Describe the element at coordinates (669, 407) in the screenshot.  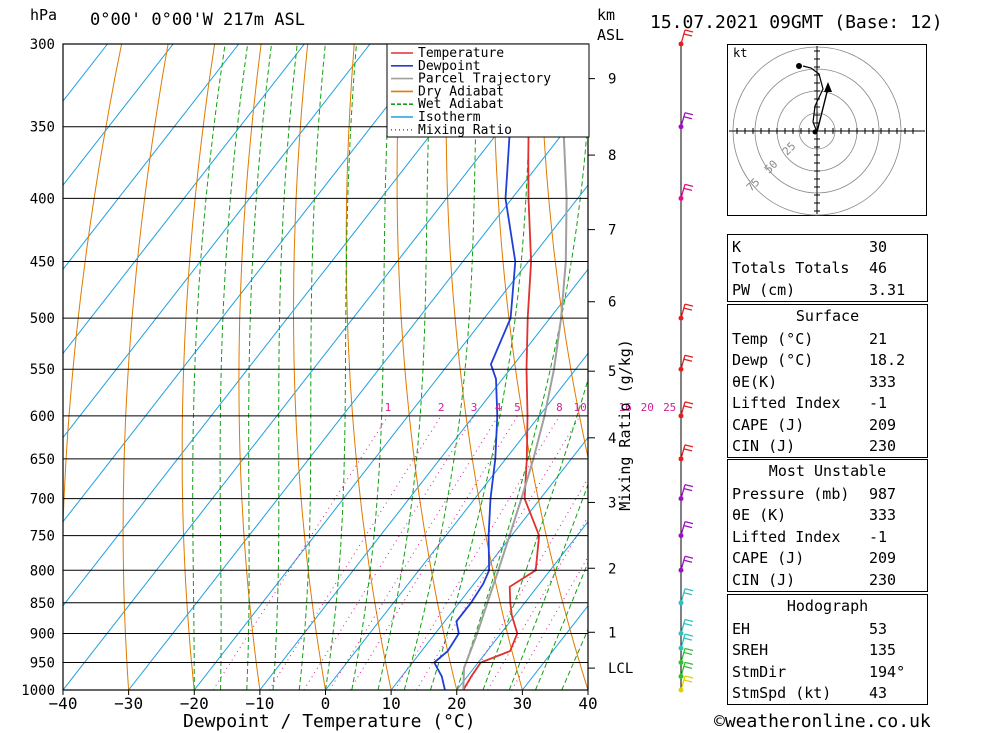
I see `mixing-ratio-label: 25` at that location.